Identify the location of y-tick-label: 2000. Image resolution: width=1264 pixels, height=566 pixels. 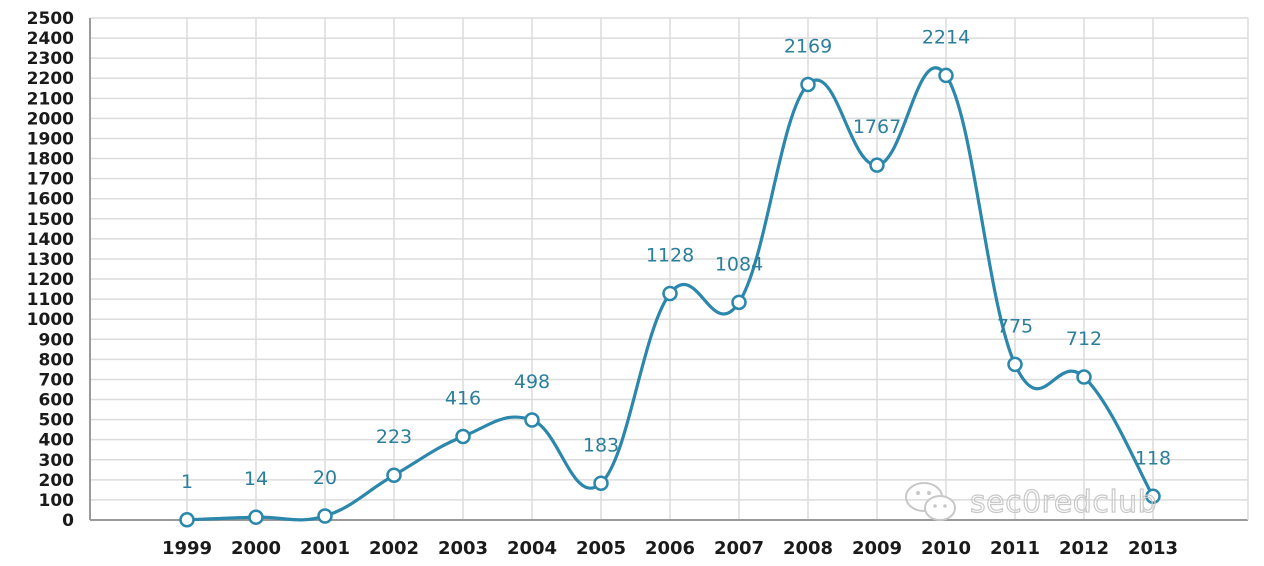
(50, 119).